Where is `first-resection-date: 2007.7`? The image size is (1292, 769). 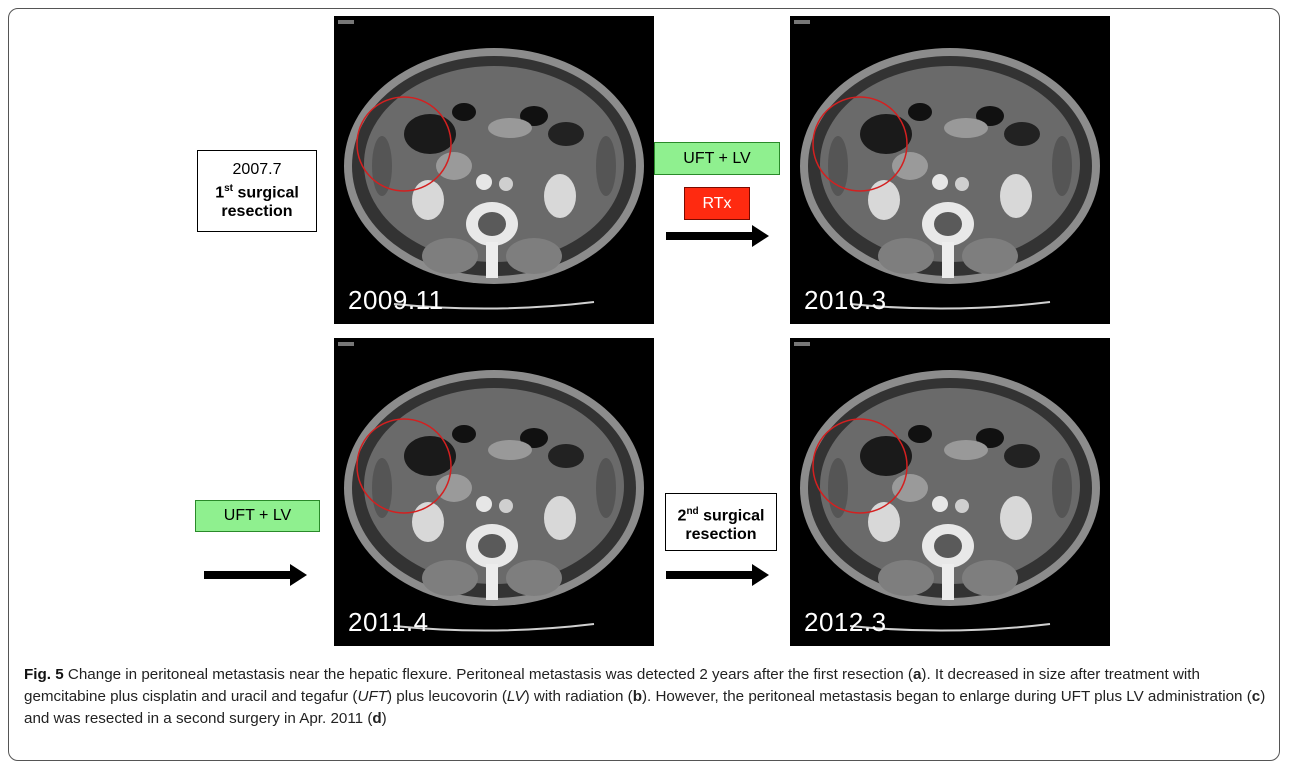 first-resection-date: 2007.7 is located at coordinates (257, 169).